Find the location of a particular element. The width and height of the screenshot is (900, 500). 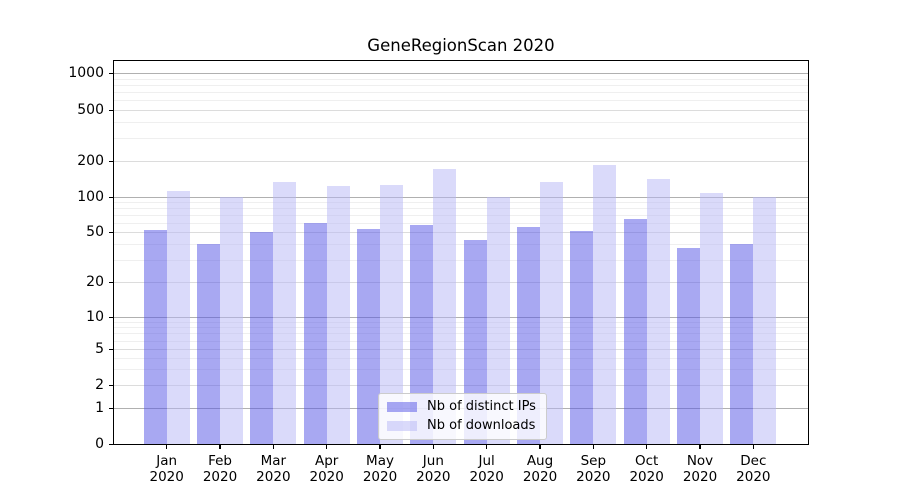

bar-distinct-ips-nov is located at coordinates (688, 346).